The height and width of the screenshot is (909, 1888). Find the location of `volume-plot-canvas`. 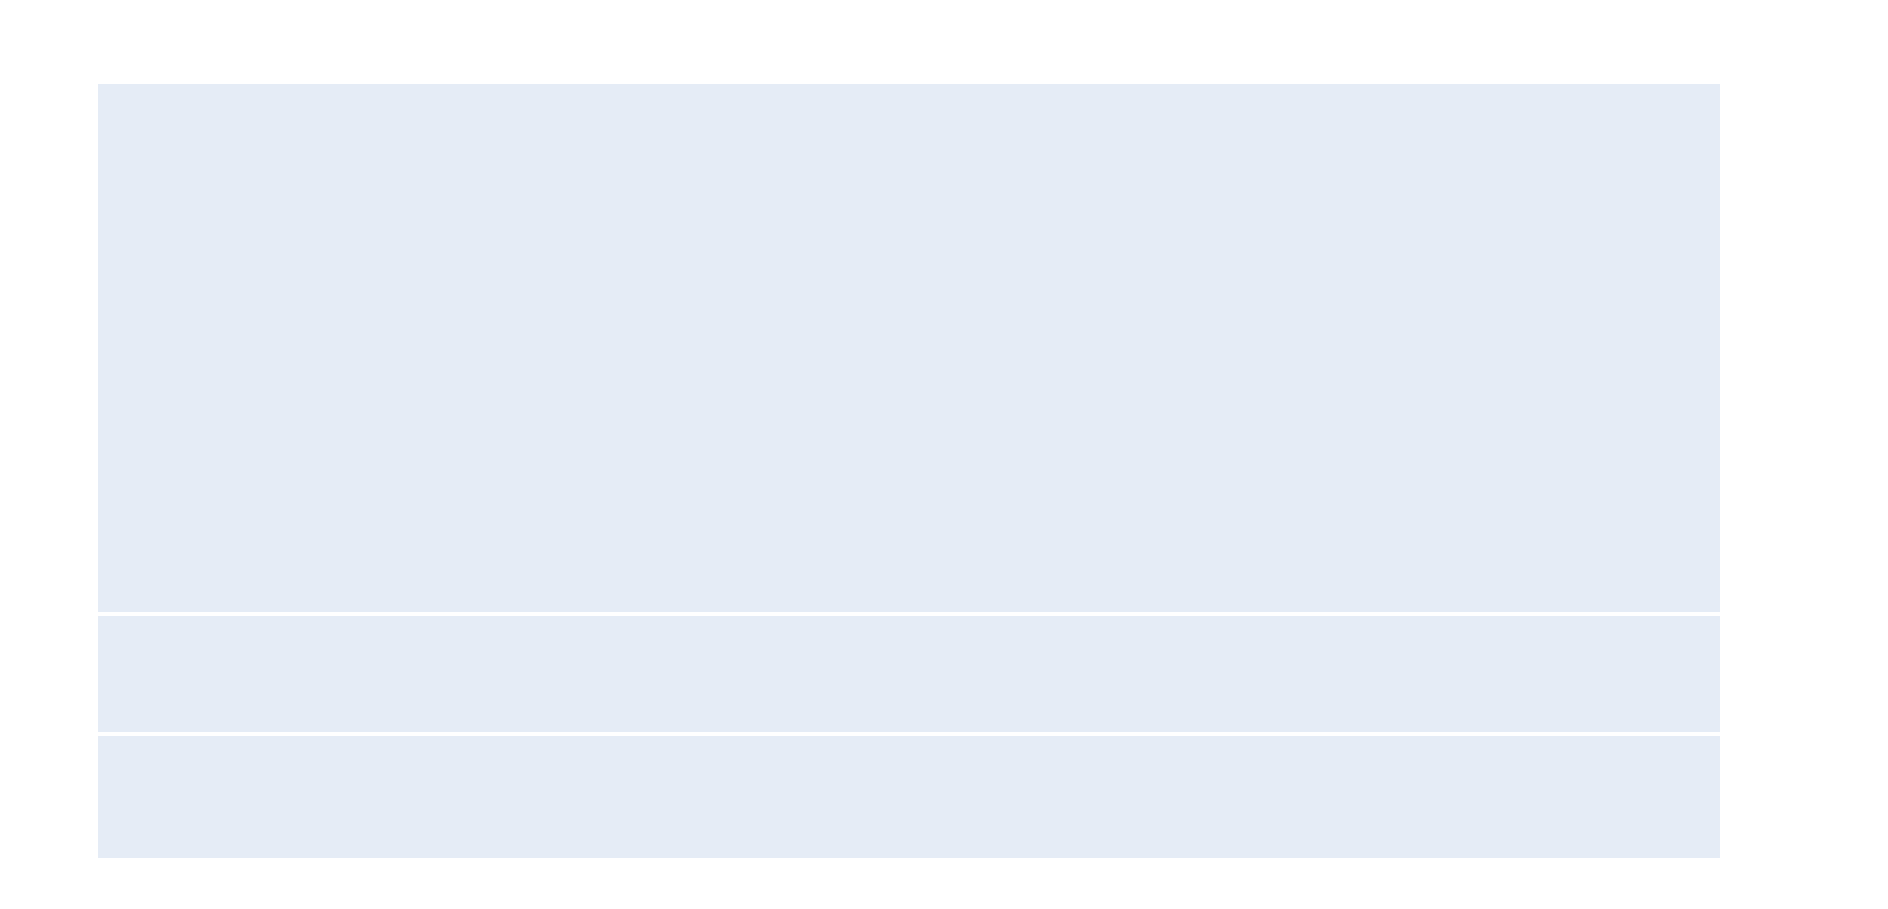

volume-plot-canvas is located at coordinates (909, 674).